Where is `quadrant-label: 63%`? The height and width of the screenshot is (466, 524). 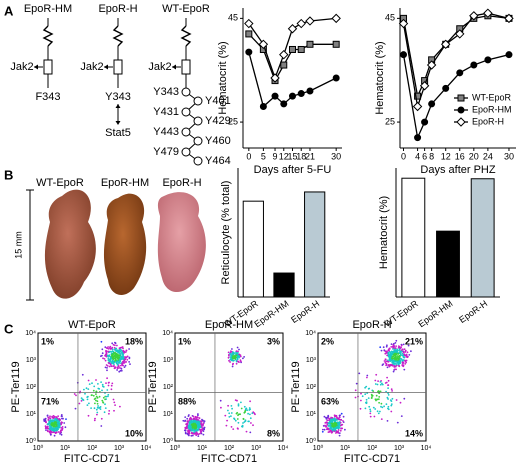 quadrant-label: 63% is located at coordinates (330, 401).